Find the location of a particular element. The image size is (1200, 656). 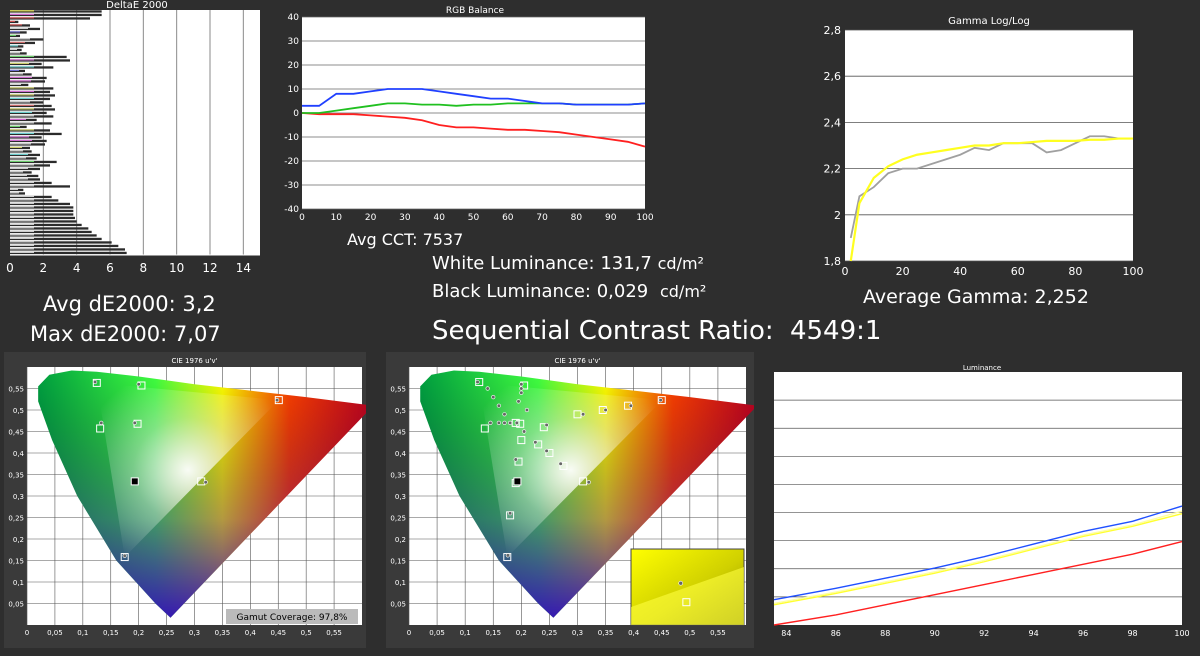

rgb-y-tick: -20 is located at coordinates (291, 162).